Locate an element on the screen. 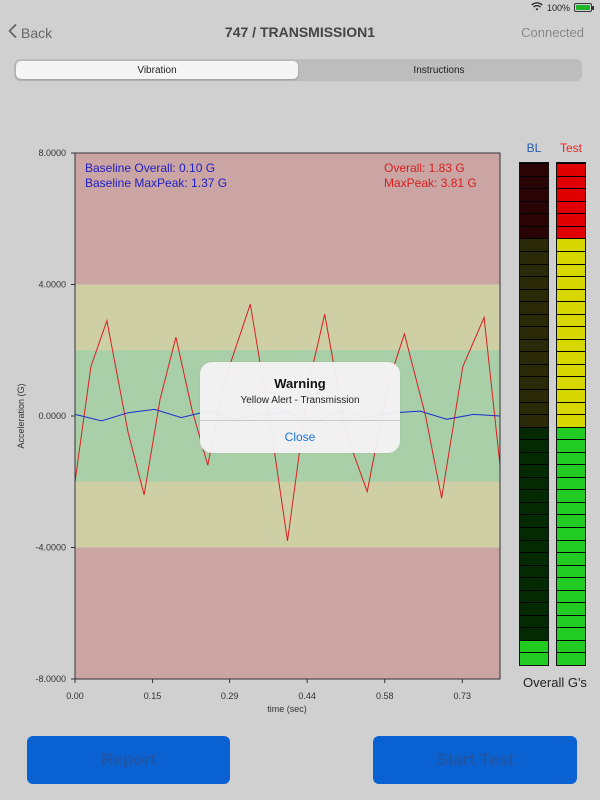  page-title: 747 / TRANSMISSION1 is located at coordinates (300, 32).